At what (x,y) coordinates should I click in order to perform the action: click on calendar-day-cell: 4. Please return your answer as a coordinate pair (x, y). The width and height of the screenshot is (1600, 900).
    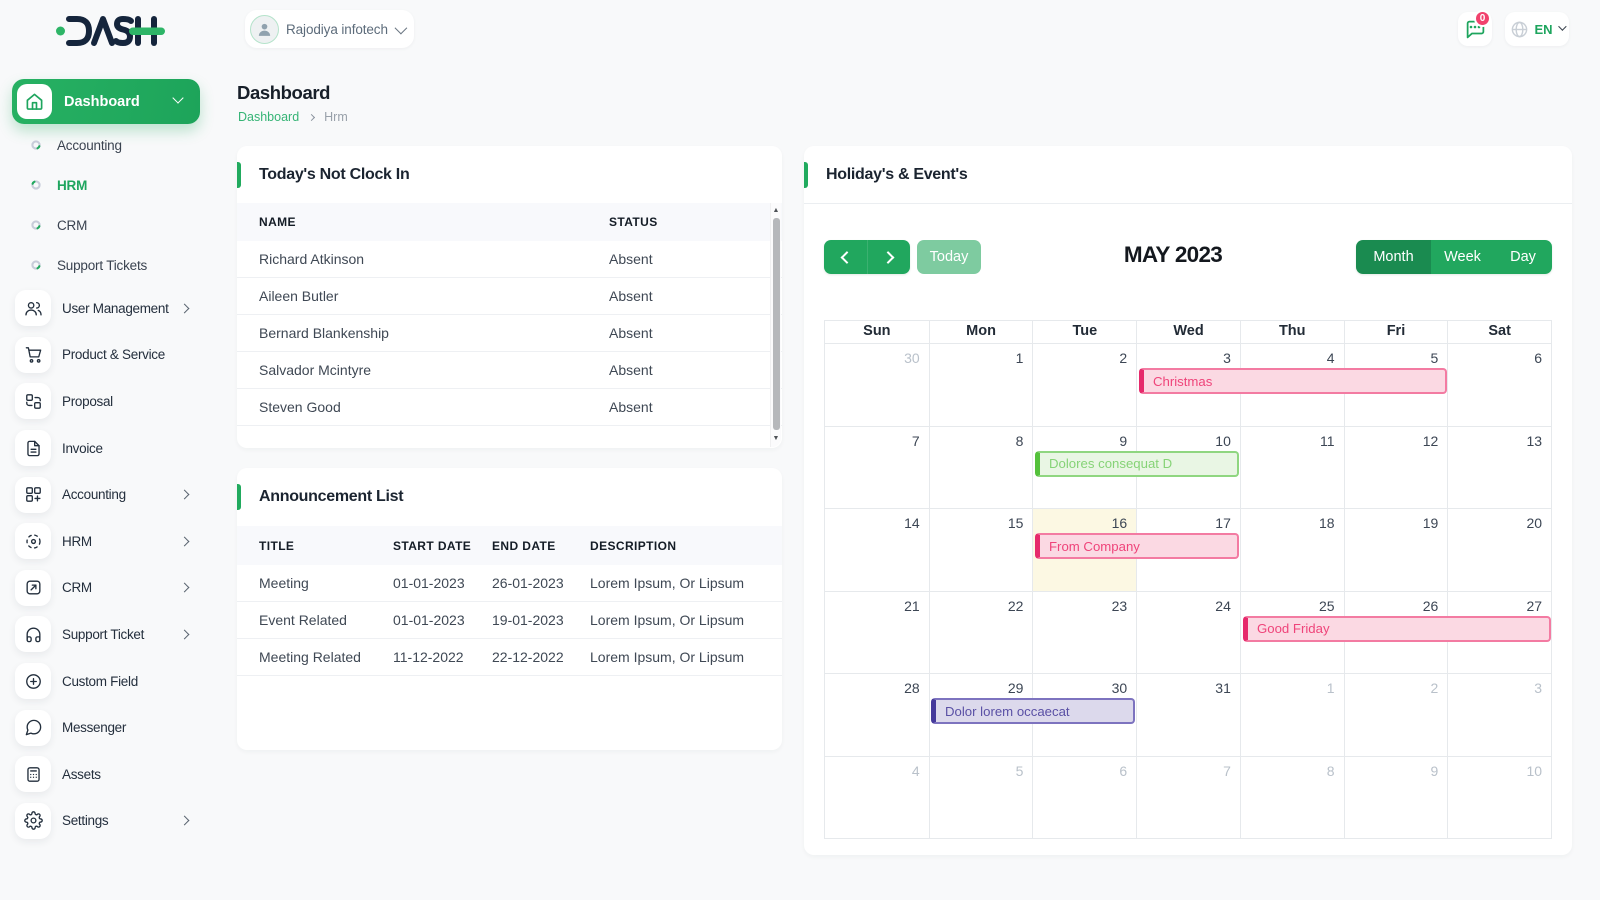
    Looking at the image, I should click on (877, 798).